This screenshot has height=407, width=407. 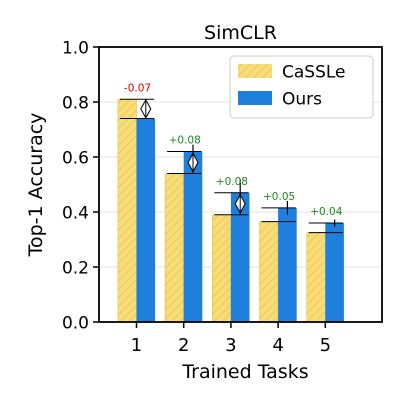 What do you see at coordinates (75, 104) in the screenshot?
I see `y-tick-label: 0.8` at bounding box center [75, 104].